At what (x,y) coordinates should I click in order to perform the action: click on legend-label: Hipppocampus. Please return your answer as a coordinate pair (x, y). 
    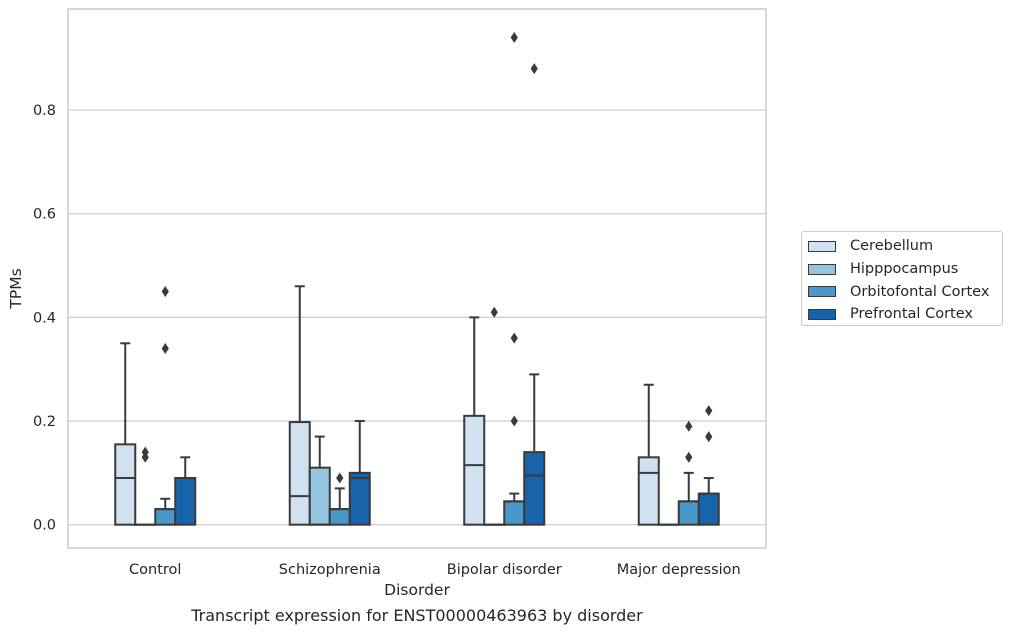
    Looking at the image, I should click on (904, 269).